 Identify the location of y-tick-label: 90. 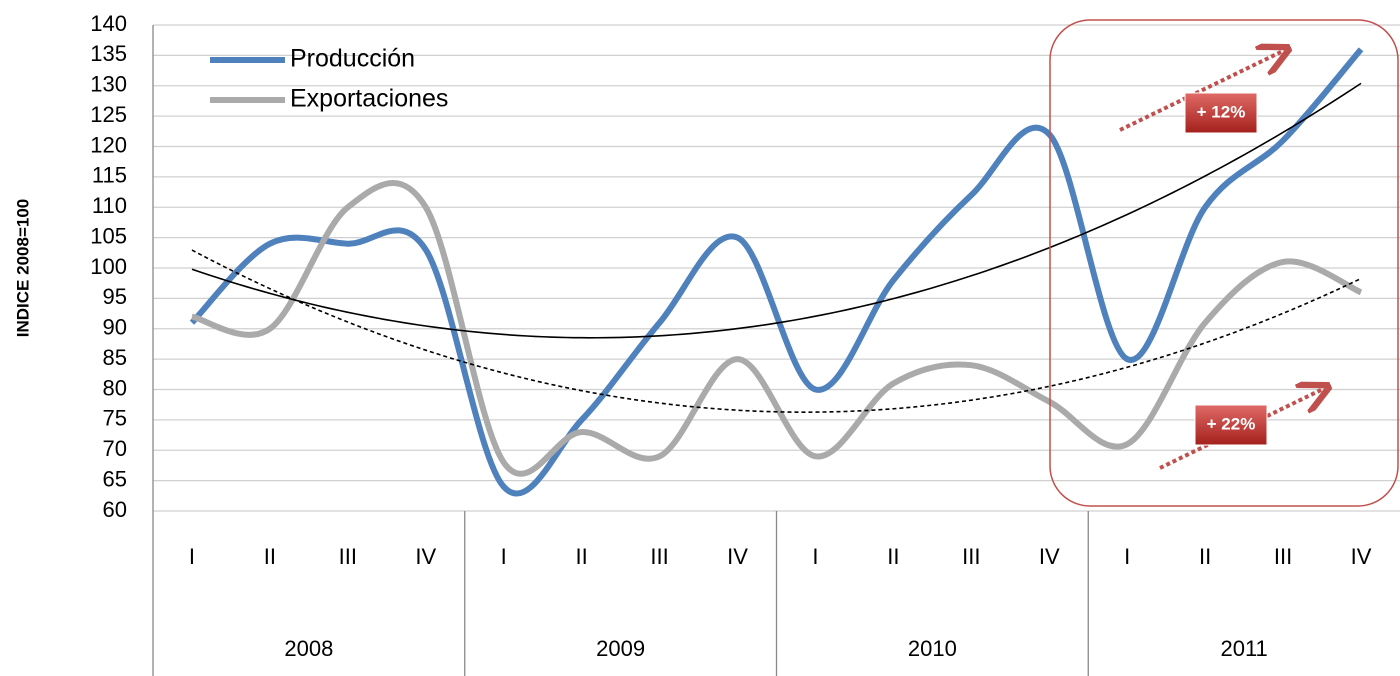
(115, 327).